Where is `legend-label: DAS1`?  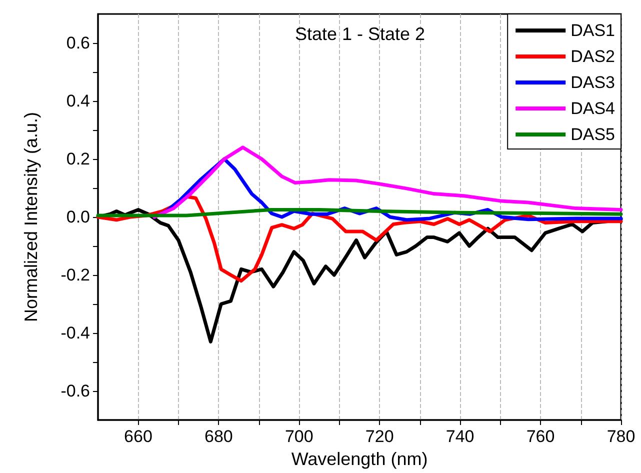
legend-label: DAS1 is located at coordinates (593, 30).